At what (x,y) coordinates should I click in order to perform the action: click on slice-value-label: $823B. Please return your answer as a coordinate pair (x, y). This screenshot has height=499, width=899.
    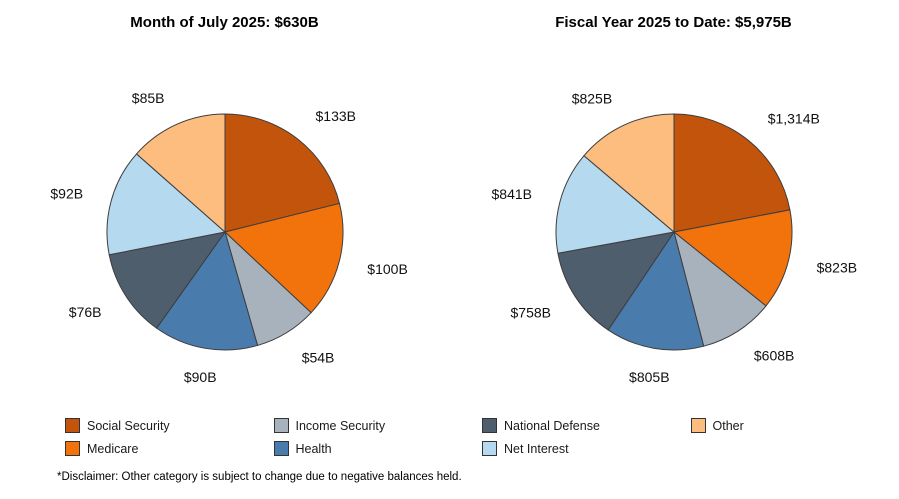
    Looking at the image, I should click on (836, 268).